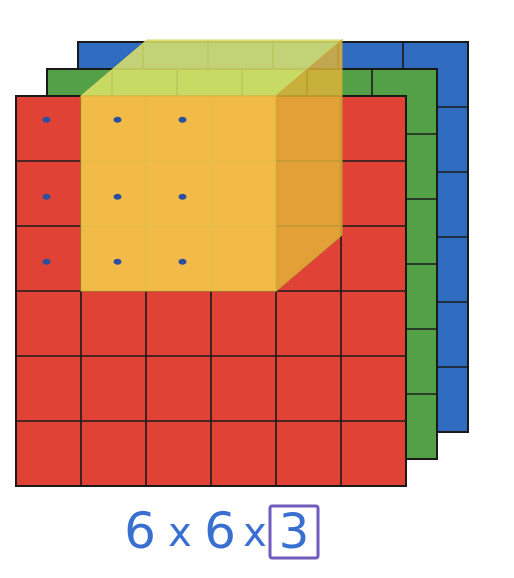 This screenshot has height=578, width=514. Describe the element at coordinates (180, 533) in the screenshot. I see `annotation-times-1: x` at that location.